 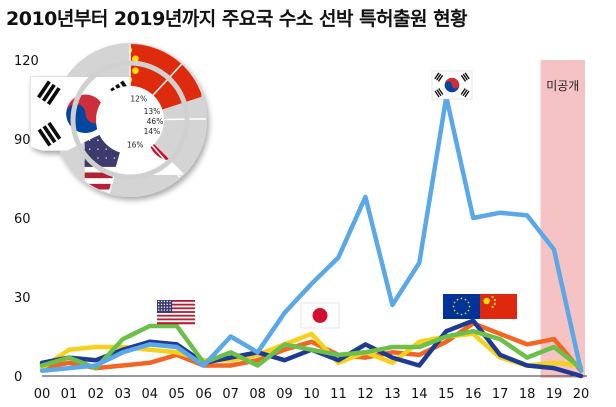 I want to click on y-tick-label: 0, so click(x=18, y=377).